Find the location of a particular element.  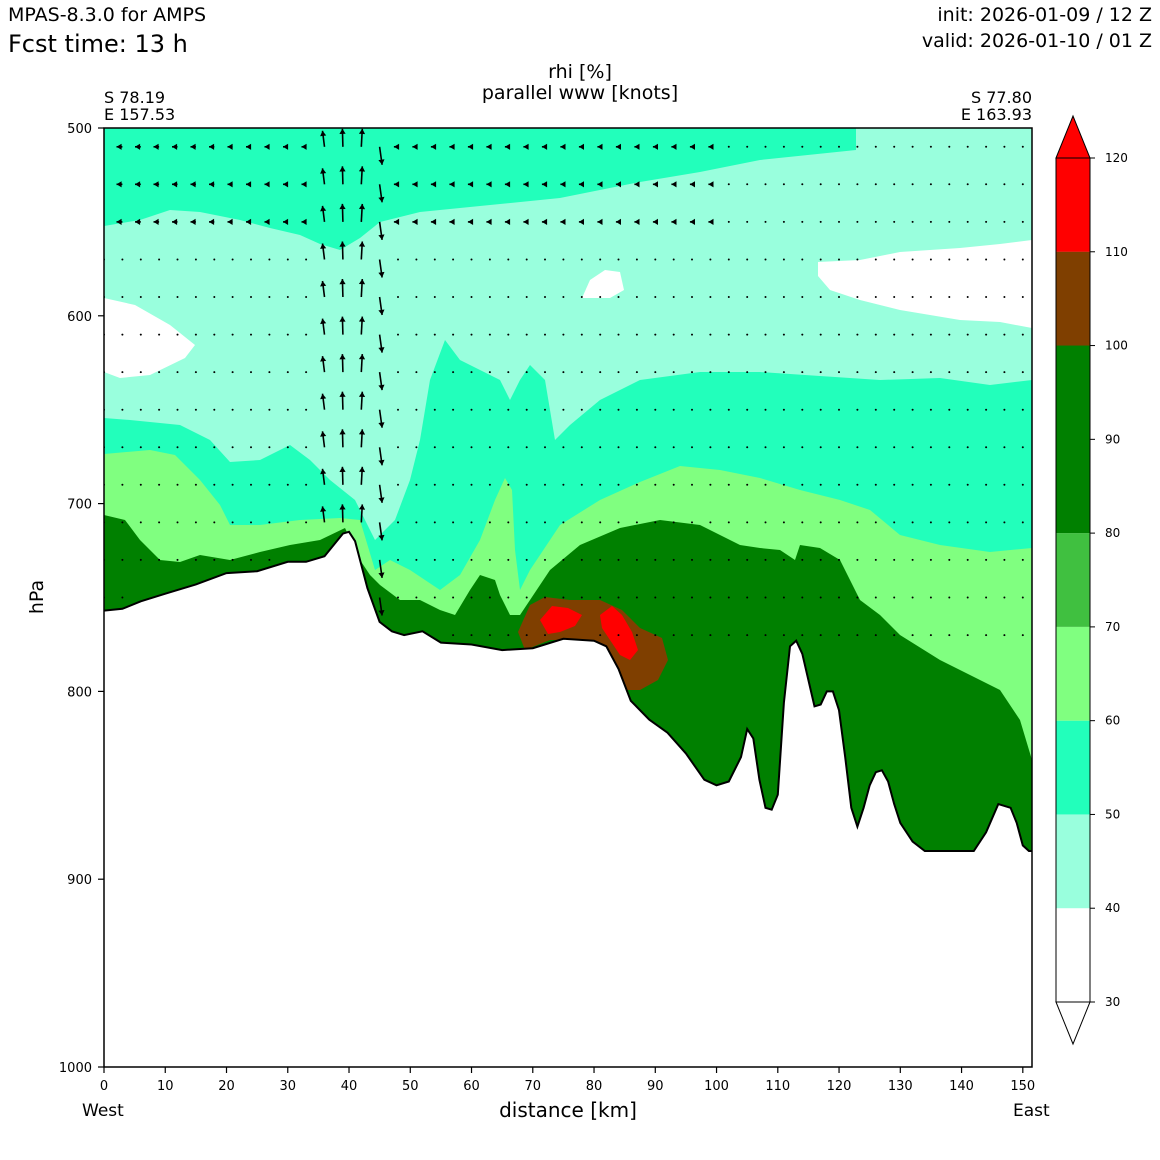

colorbar-band is located at coordinates (1073, 205).